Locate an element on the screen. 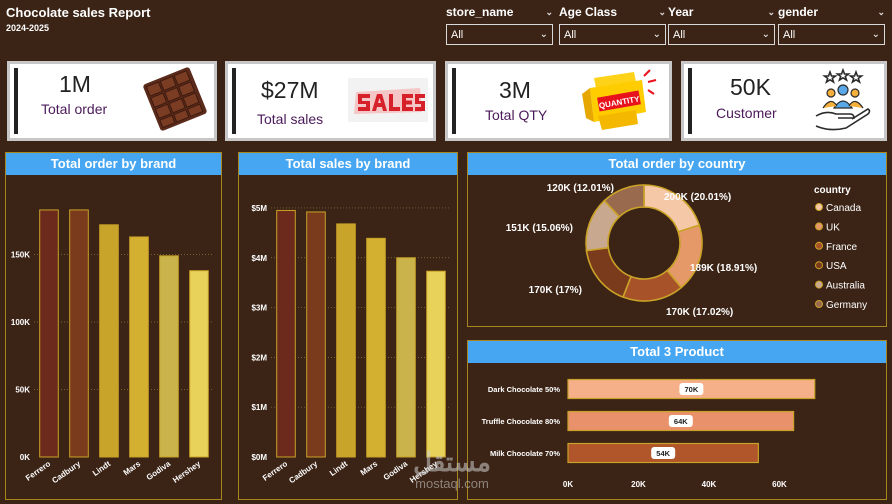 This screenshot has height=504, width=892. y-tick-label: $4M is located at coordinates (259, 258).